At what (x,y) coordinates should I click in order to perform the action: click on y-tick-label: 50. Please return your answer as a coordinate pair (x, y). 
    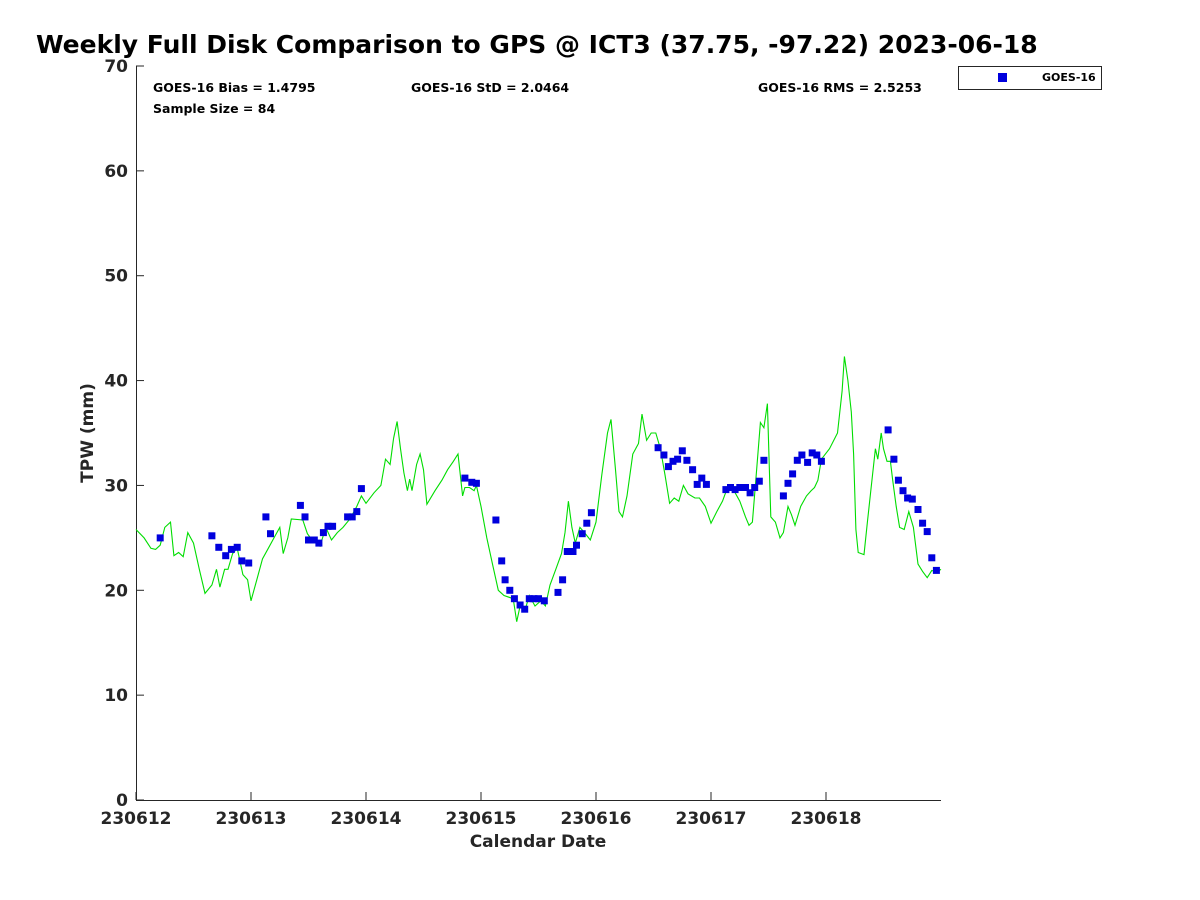
    Looking at the image, I should click on (116, 277).